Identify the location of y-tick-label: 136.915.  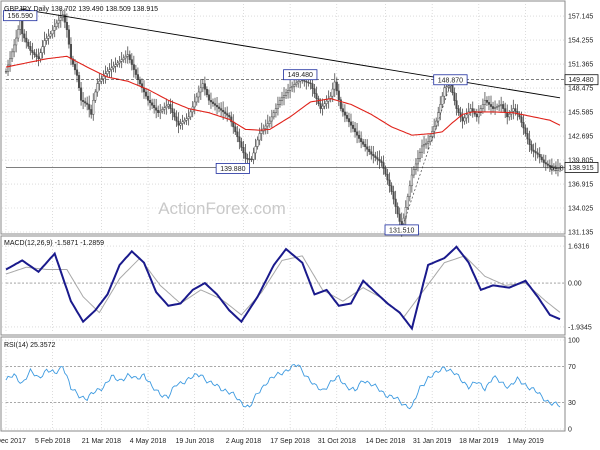
(580, 185).